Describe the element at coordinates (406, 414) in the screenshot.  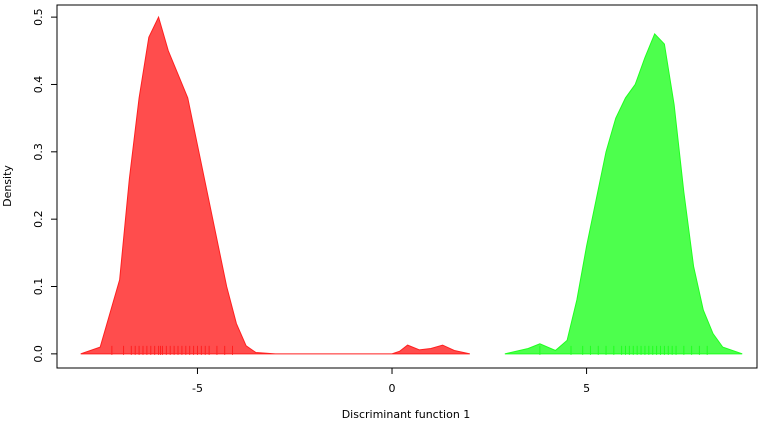
I see `x-axis-label: Discriminant function 1` at that location.